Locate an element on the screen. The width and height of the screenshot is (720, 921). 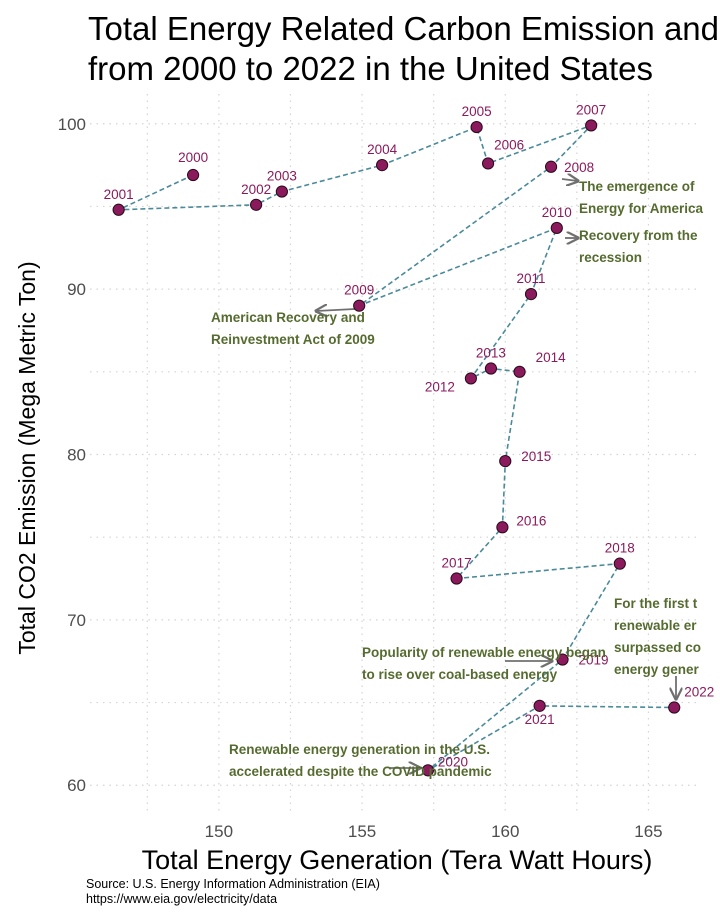
point-label: 2015 is located at coordinates (536, 456).